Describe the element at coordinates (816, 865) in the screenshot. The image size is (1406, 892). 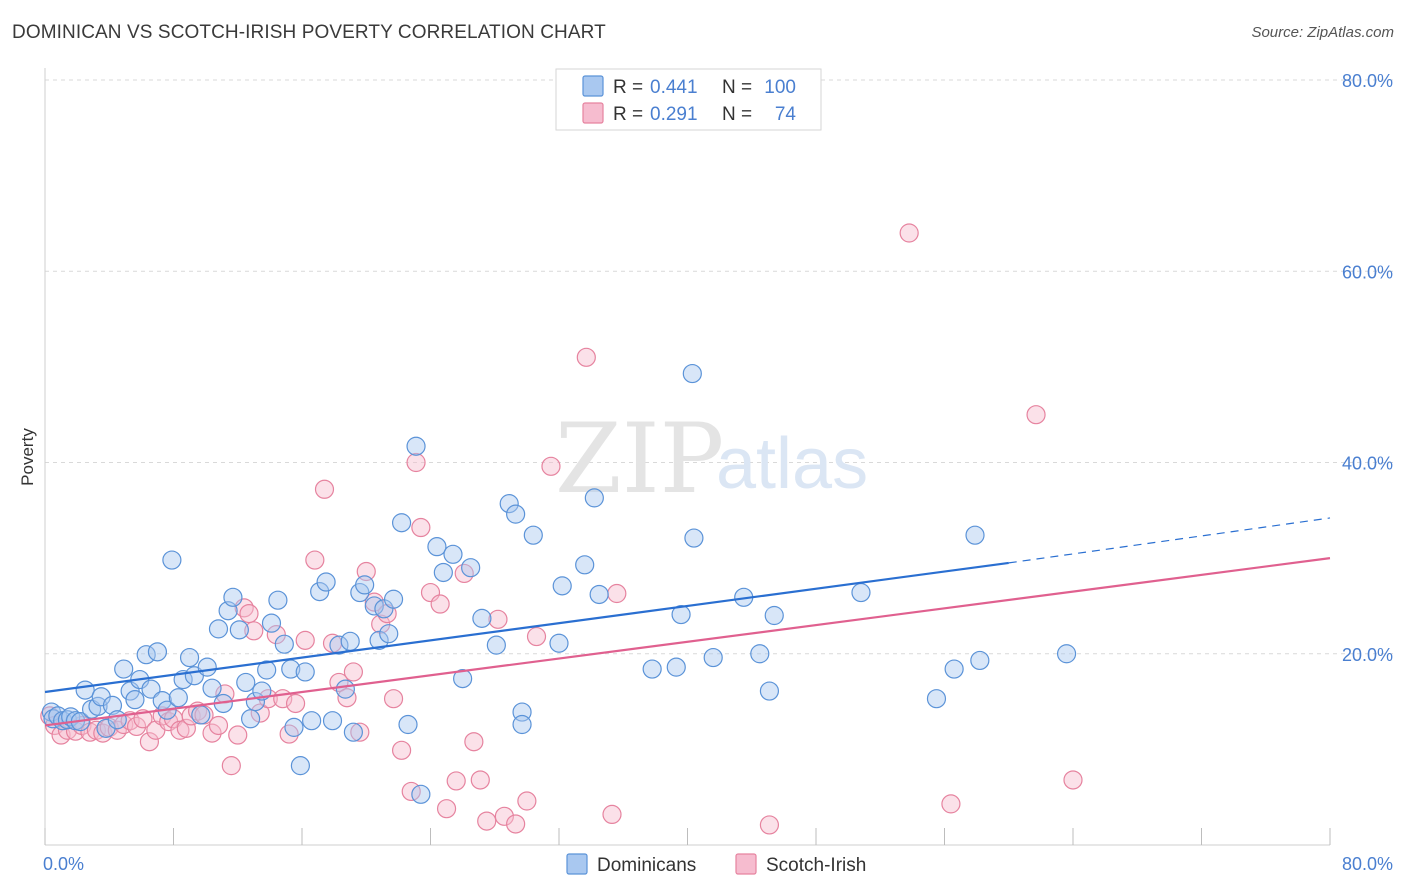
I see `bottom-legend-label-scotch-irish: Scotch-Irish` at that location.